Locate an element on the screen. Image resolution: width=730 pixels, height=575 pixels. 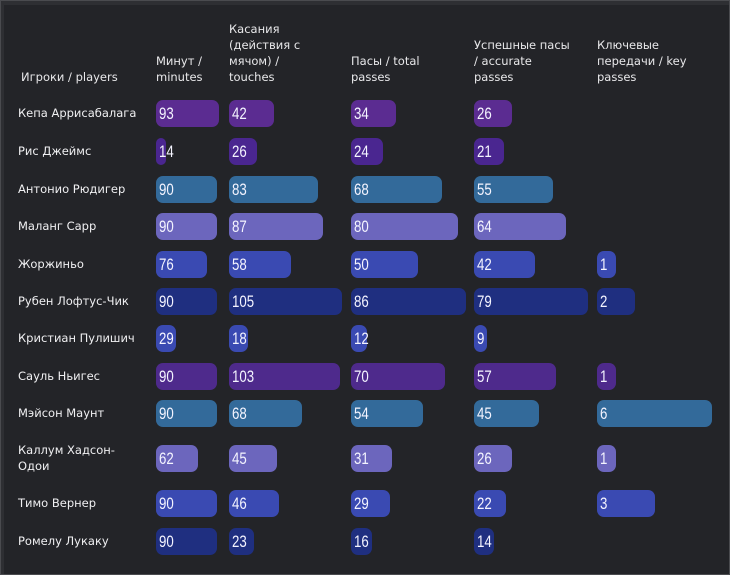
value-label-key-passes: 2 is located at coordinates (604, 301).